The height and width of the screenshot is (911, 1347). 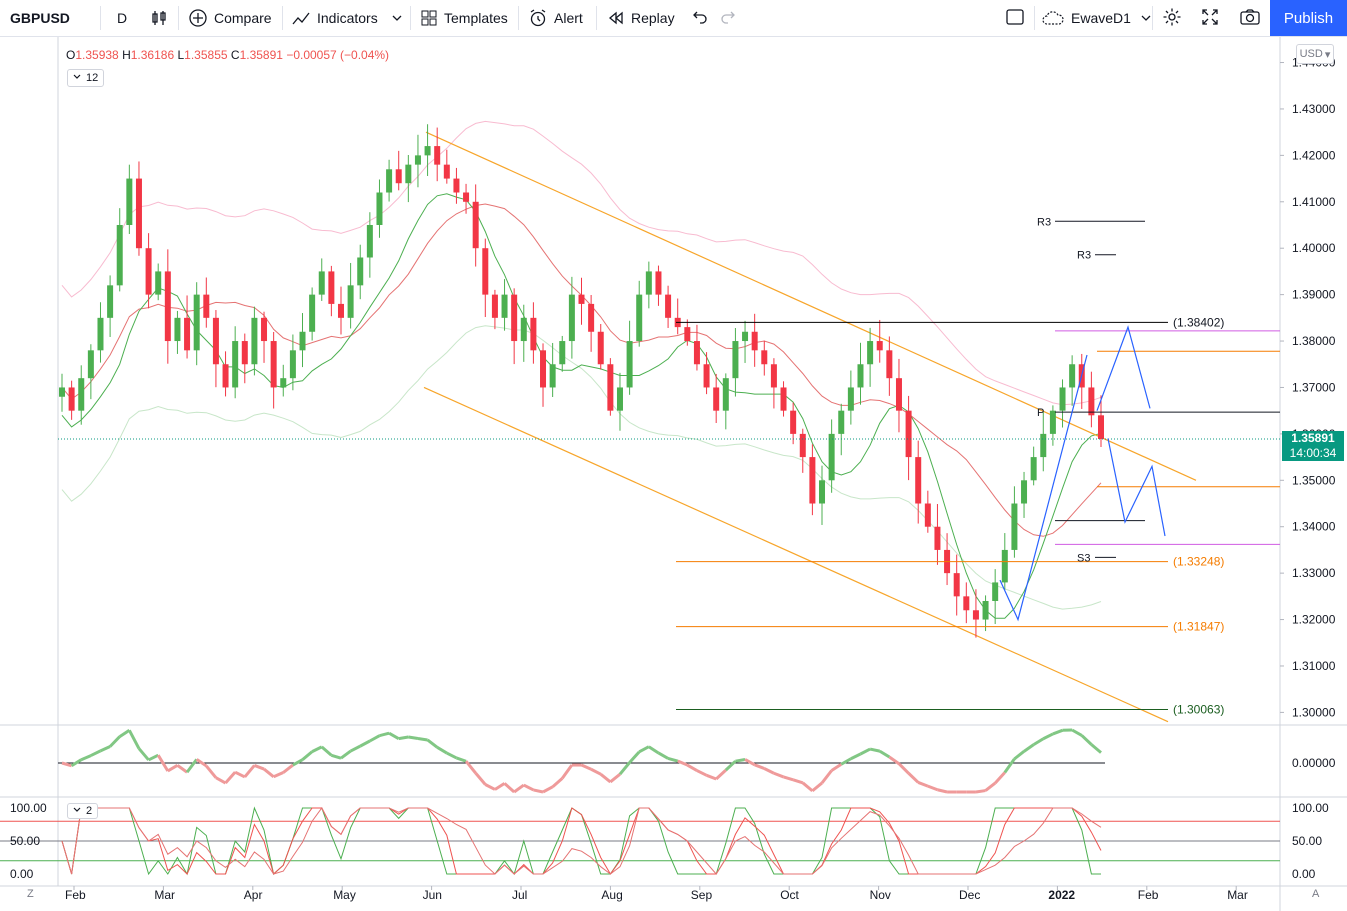 I want to click on redo-button, so click(x=728, y=18).